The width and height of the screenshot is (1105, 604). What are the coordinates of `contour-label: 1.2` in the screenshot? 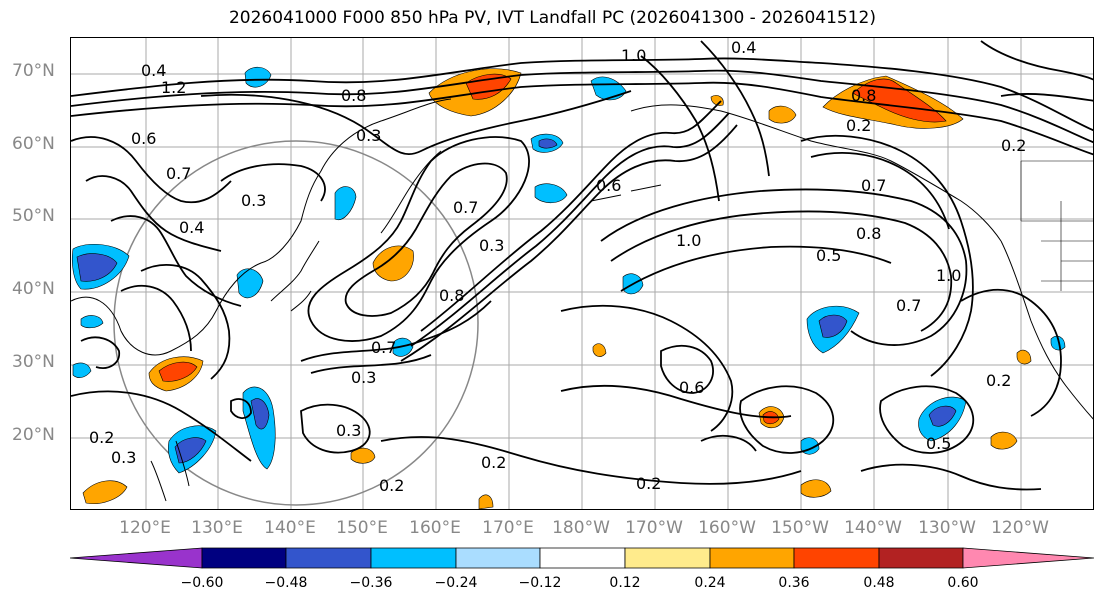 It's located at (173, 87).